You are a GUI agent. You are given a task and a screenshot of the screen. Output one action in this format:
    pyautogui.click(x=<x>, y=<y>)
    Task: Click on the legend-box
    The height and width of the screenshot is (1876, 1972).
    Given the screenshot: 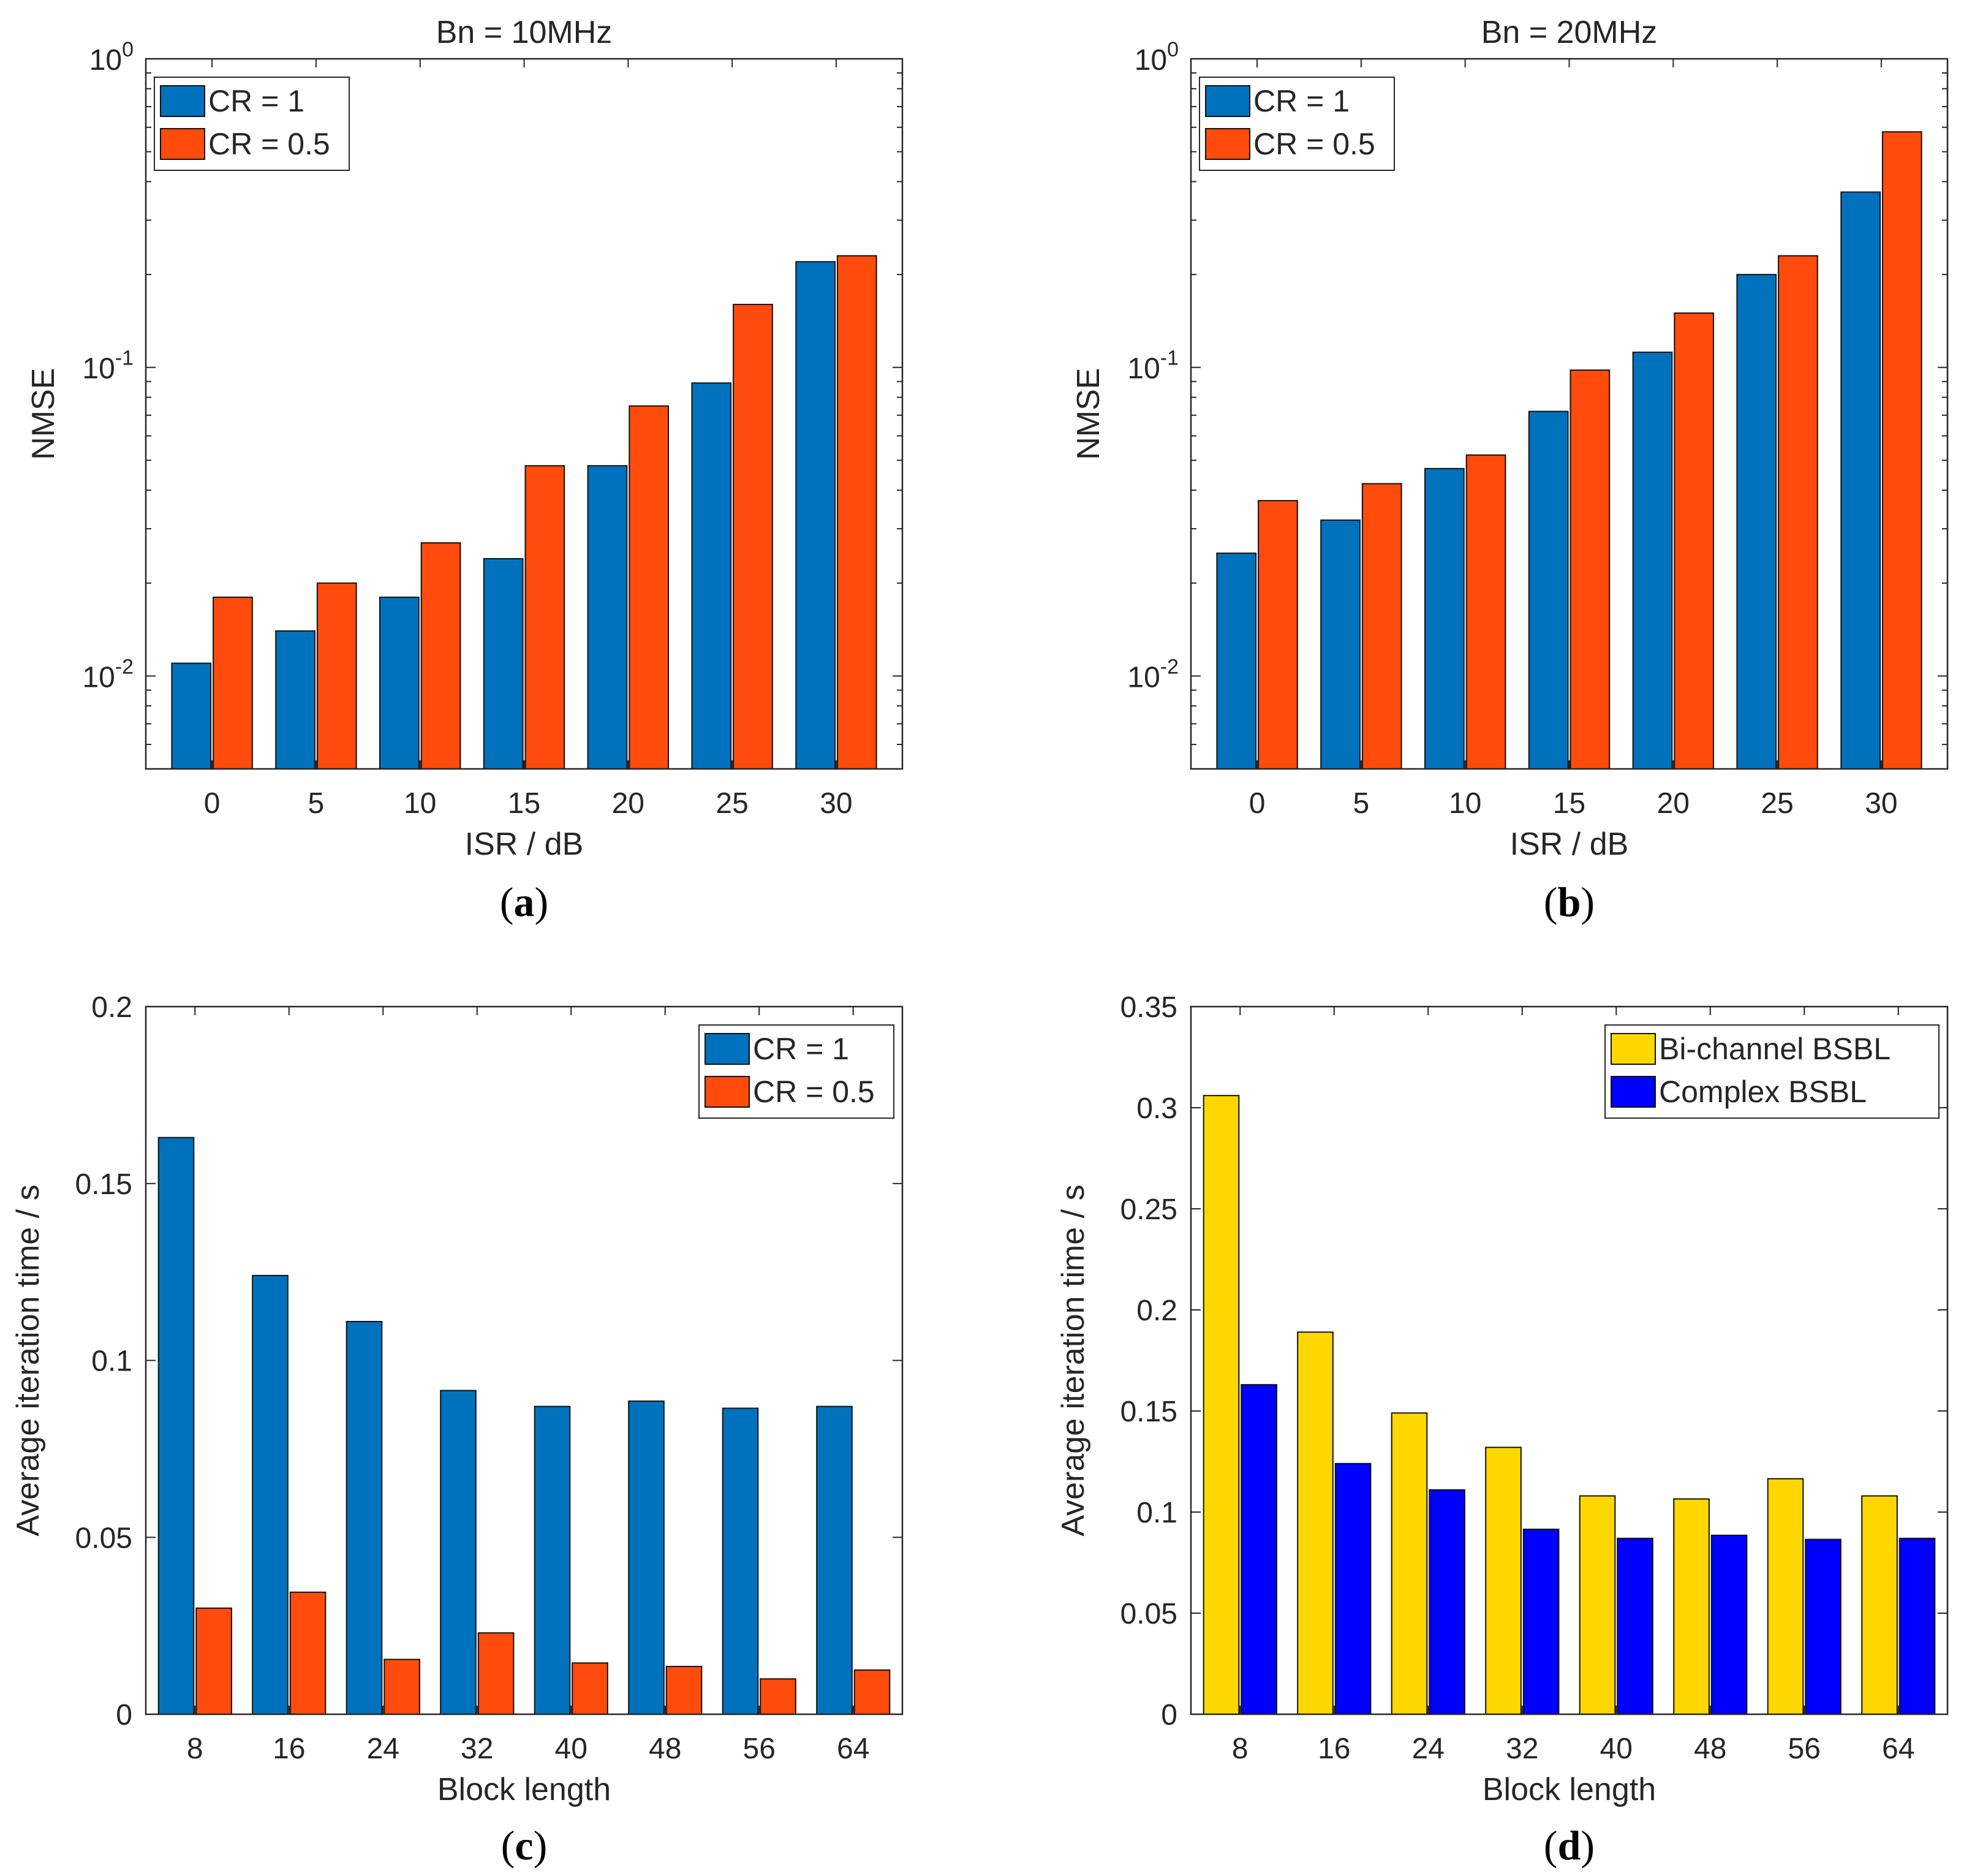 What is the action you would take?
    pyautogui.click(x=1772, y=1071)
    